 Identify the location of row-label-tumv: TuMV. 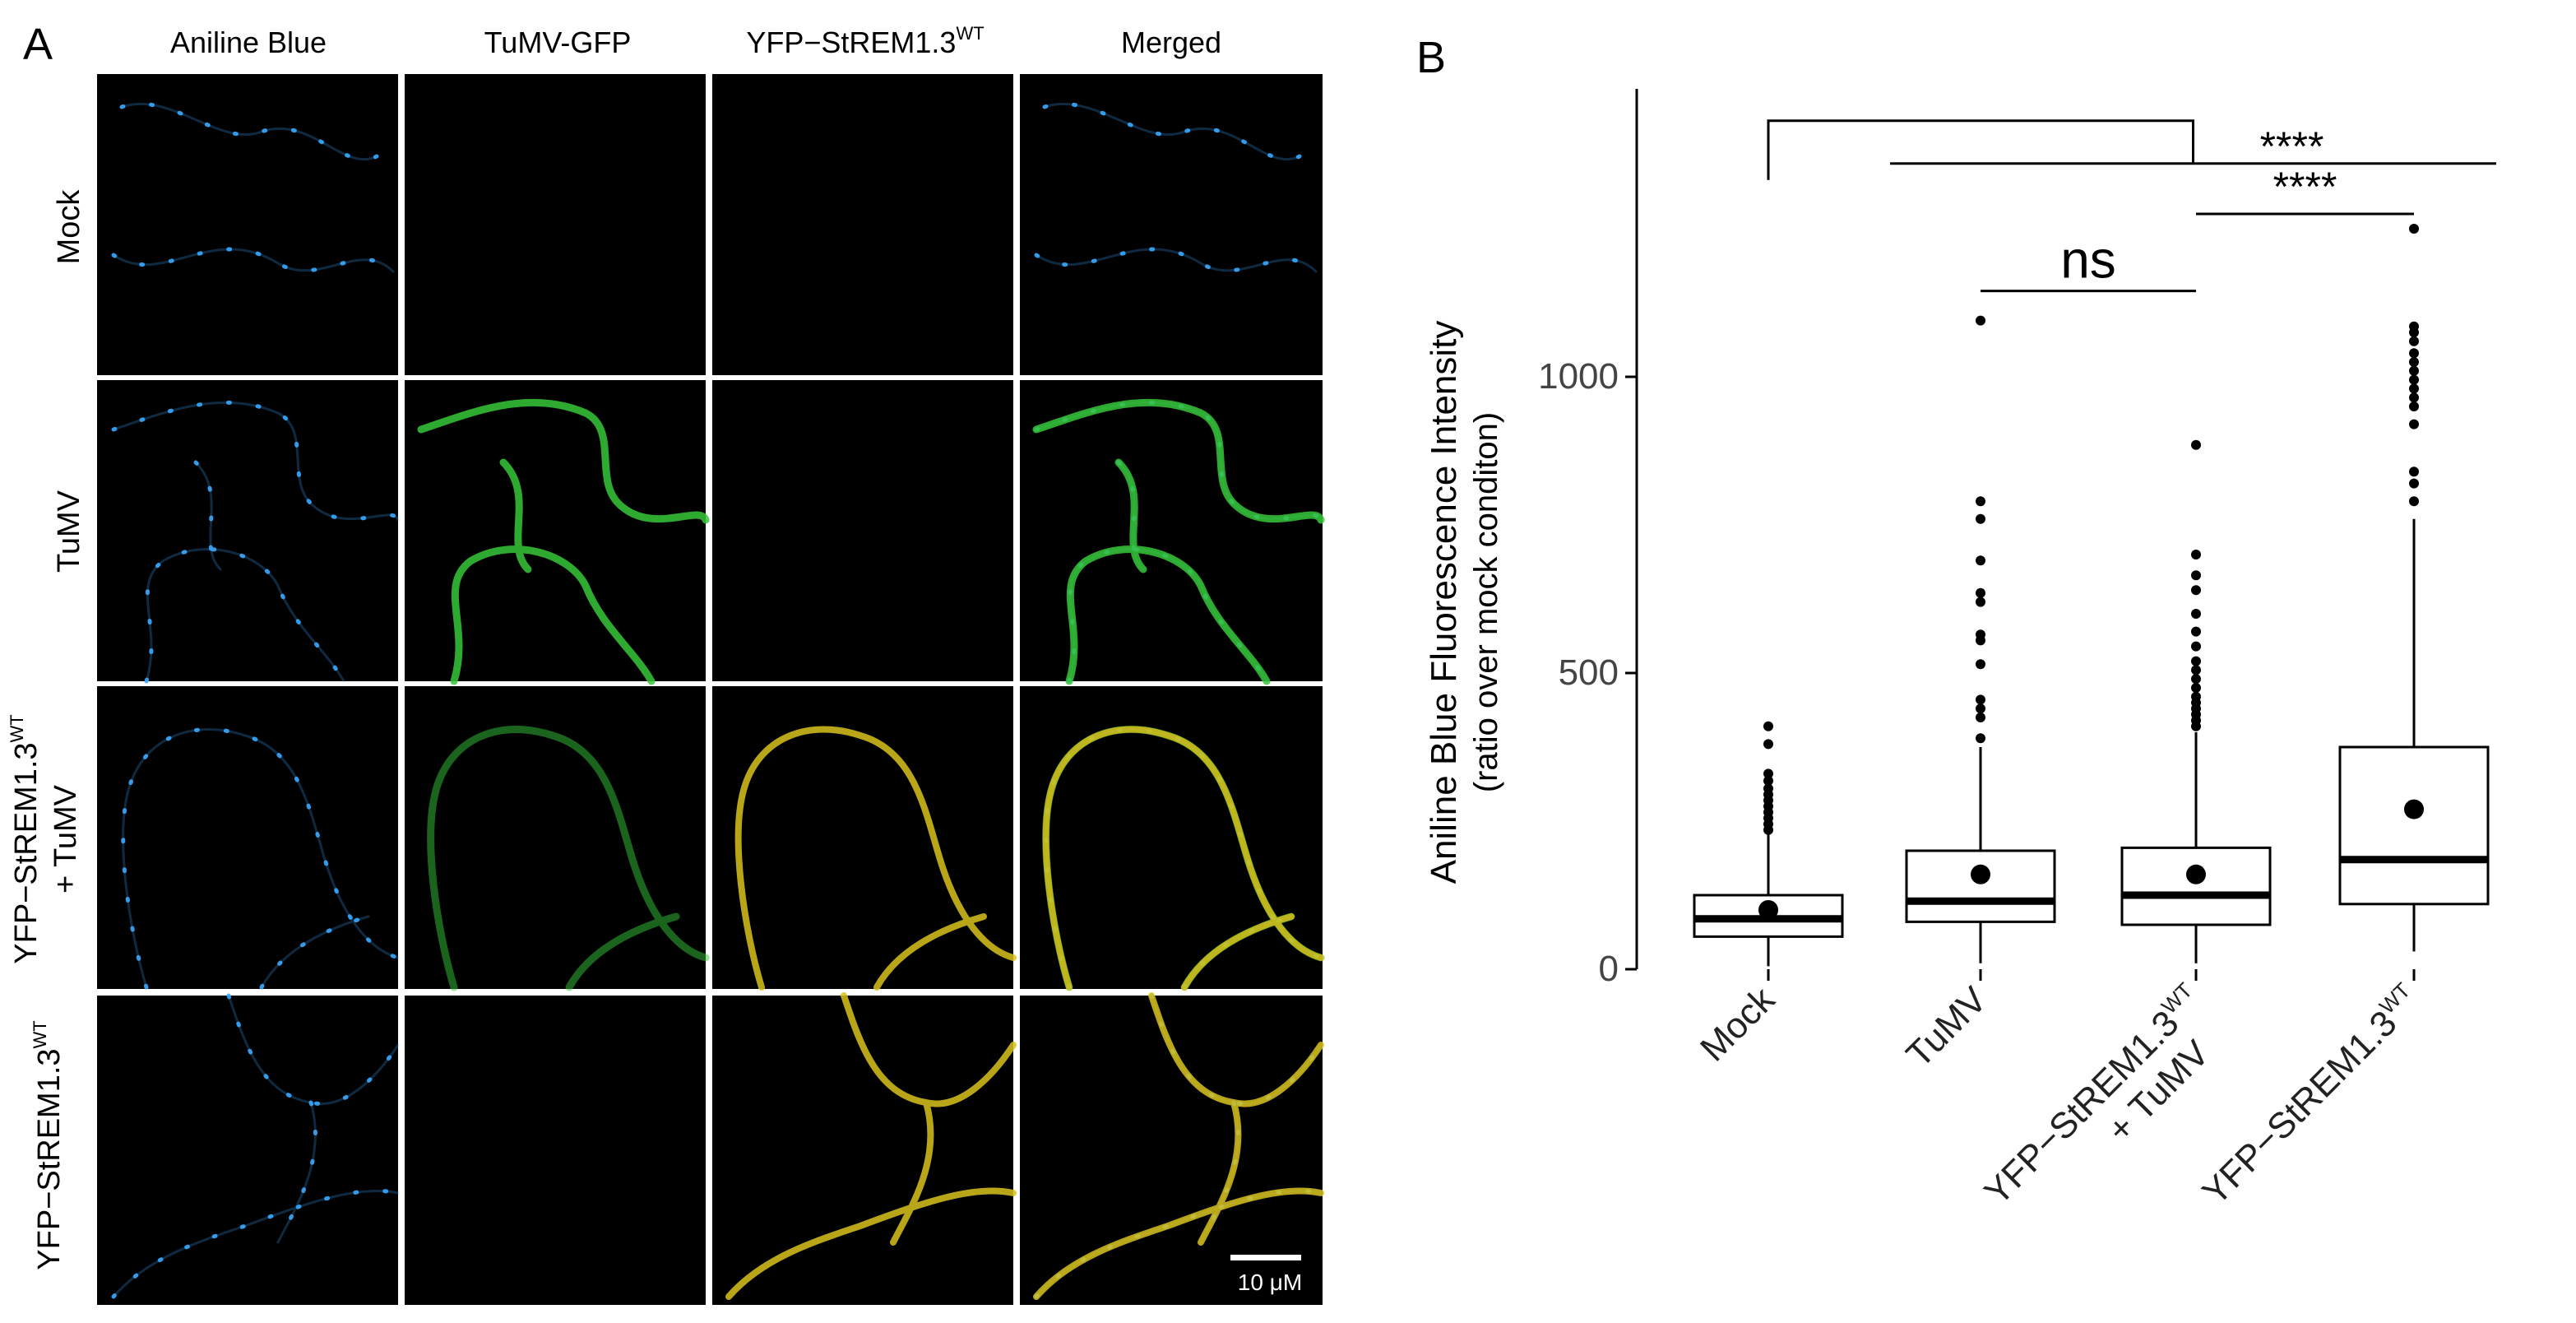
(69, 531).